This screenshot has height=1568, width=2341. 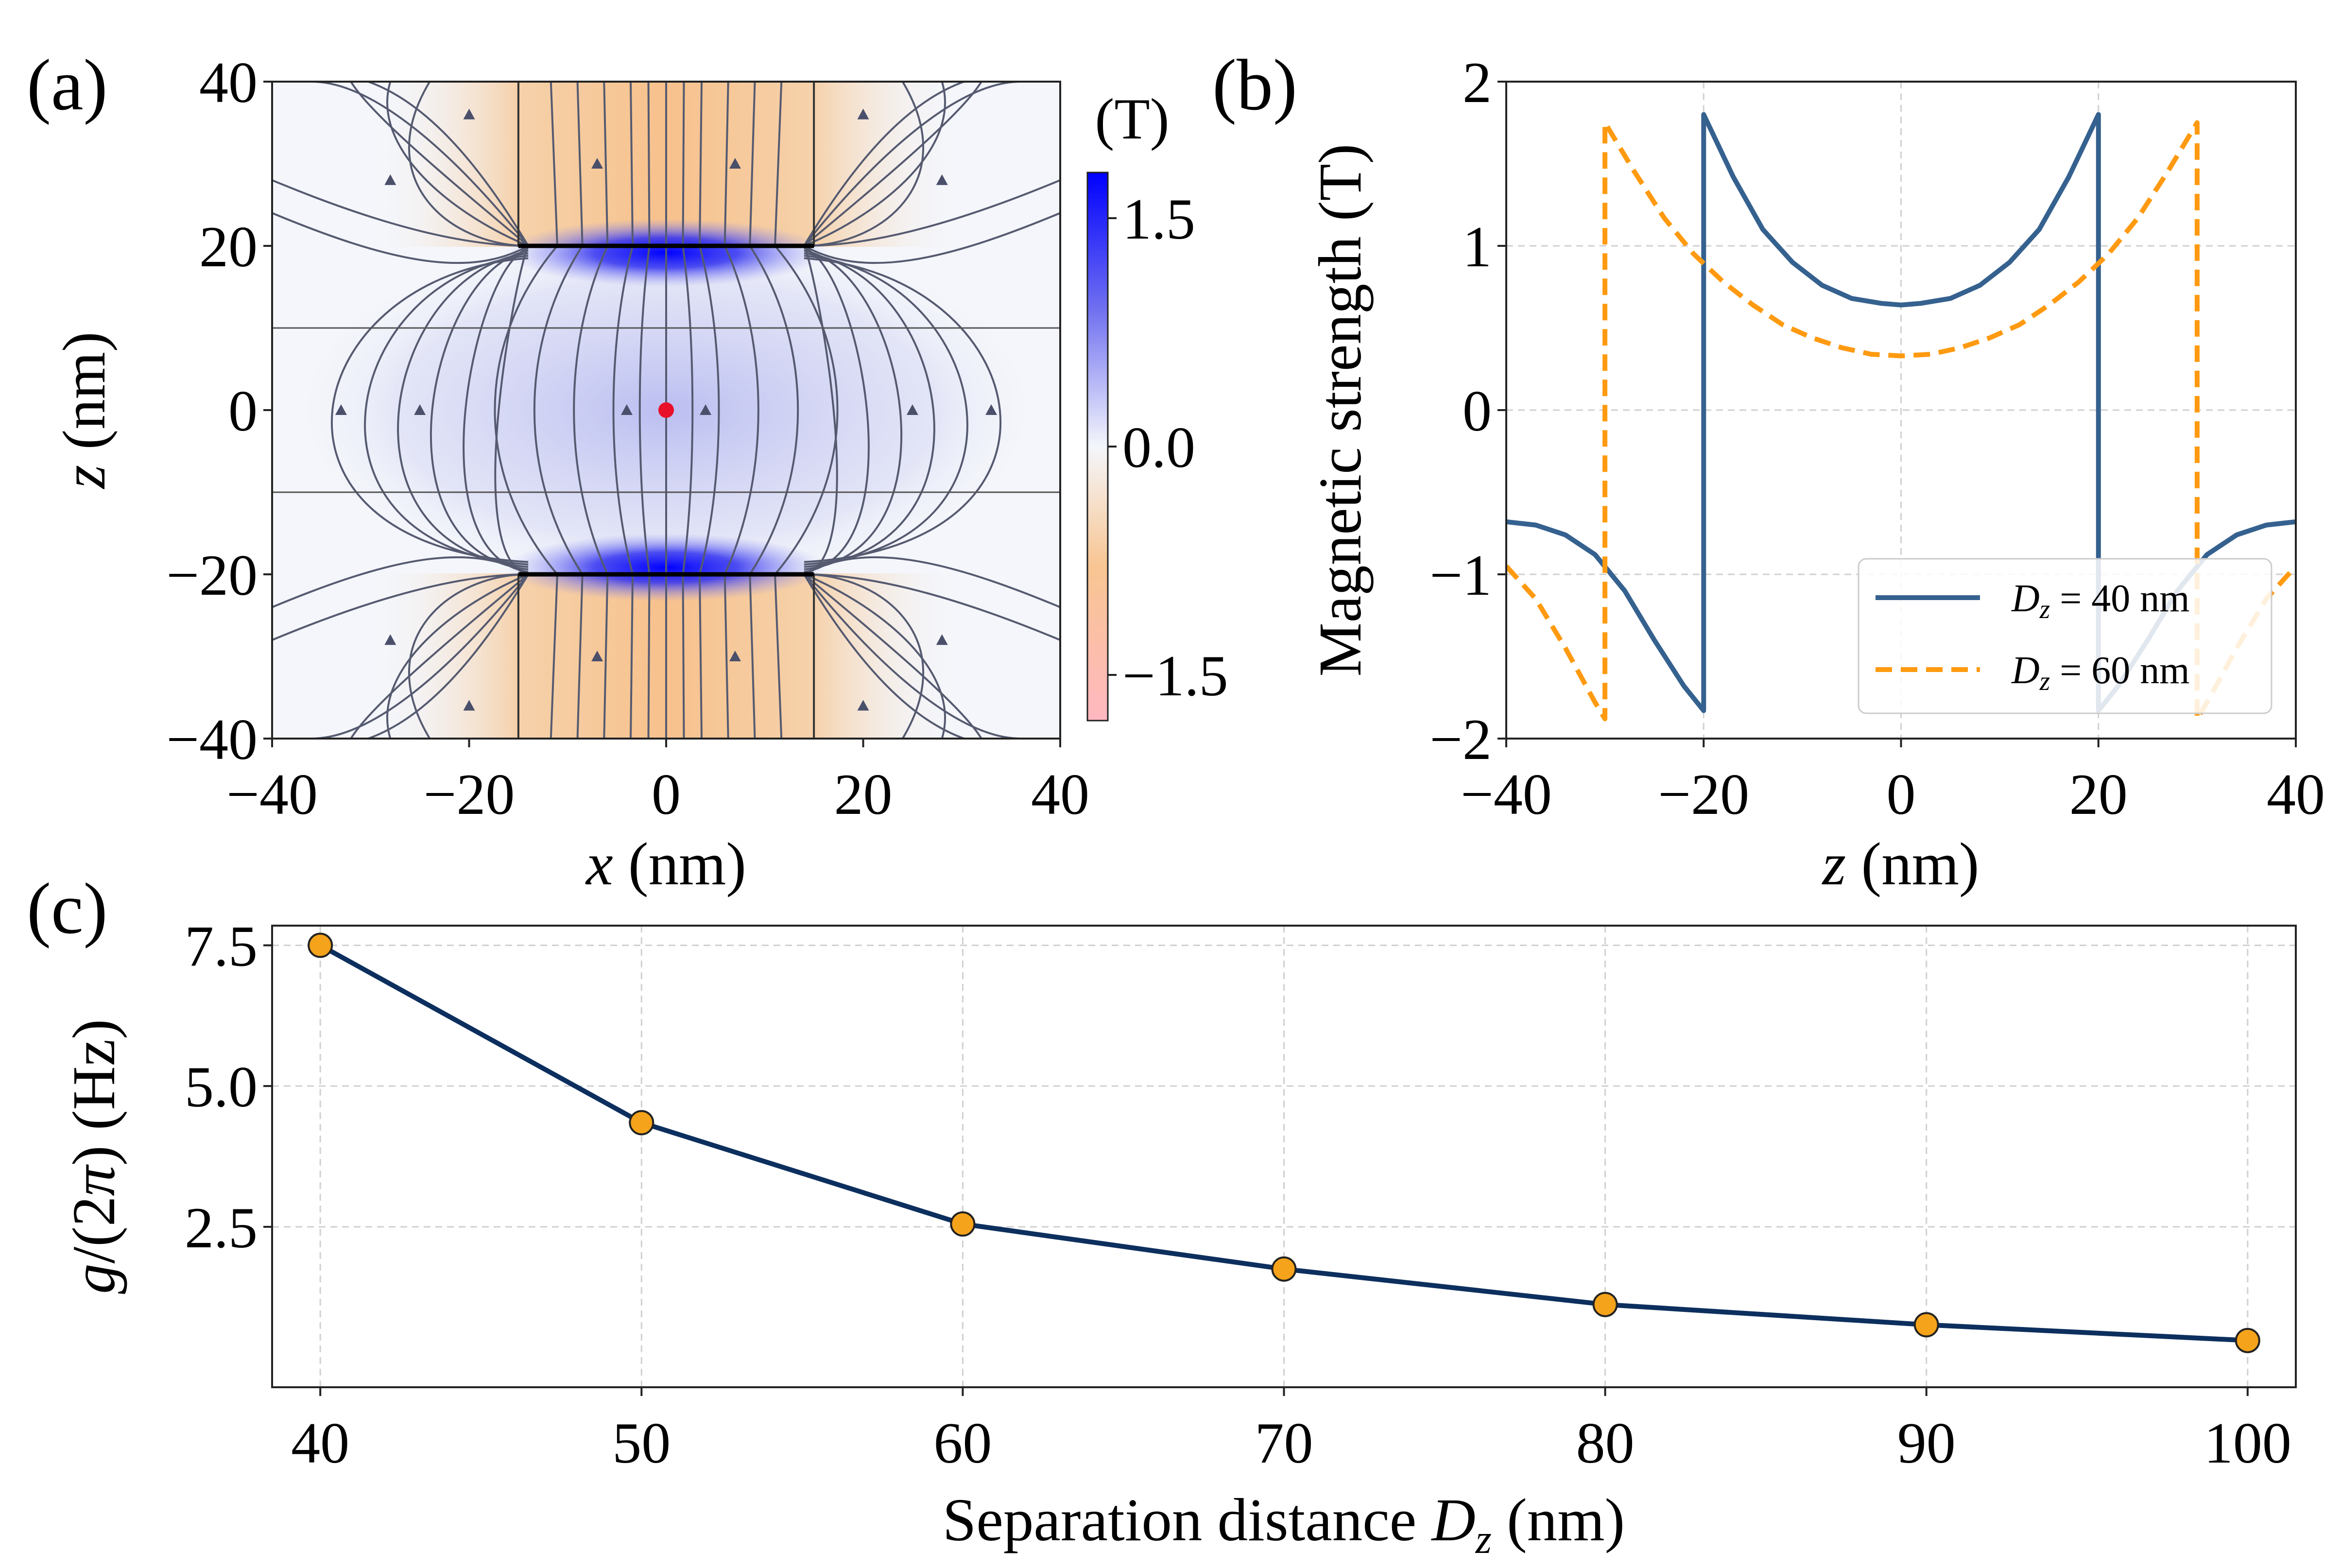 I want to click on panel-b-label: (b), so click(x=1254, y=85).